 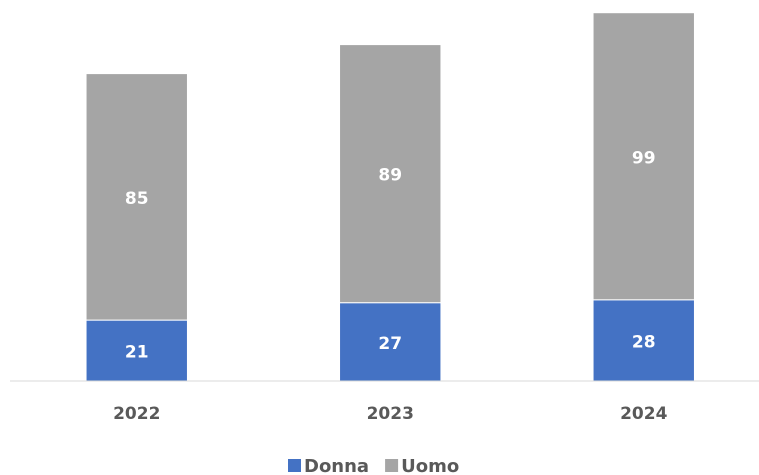 I want to click on x-tick-label: 2023, so click(x=390, y=414).